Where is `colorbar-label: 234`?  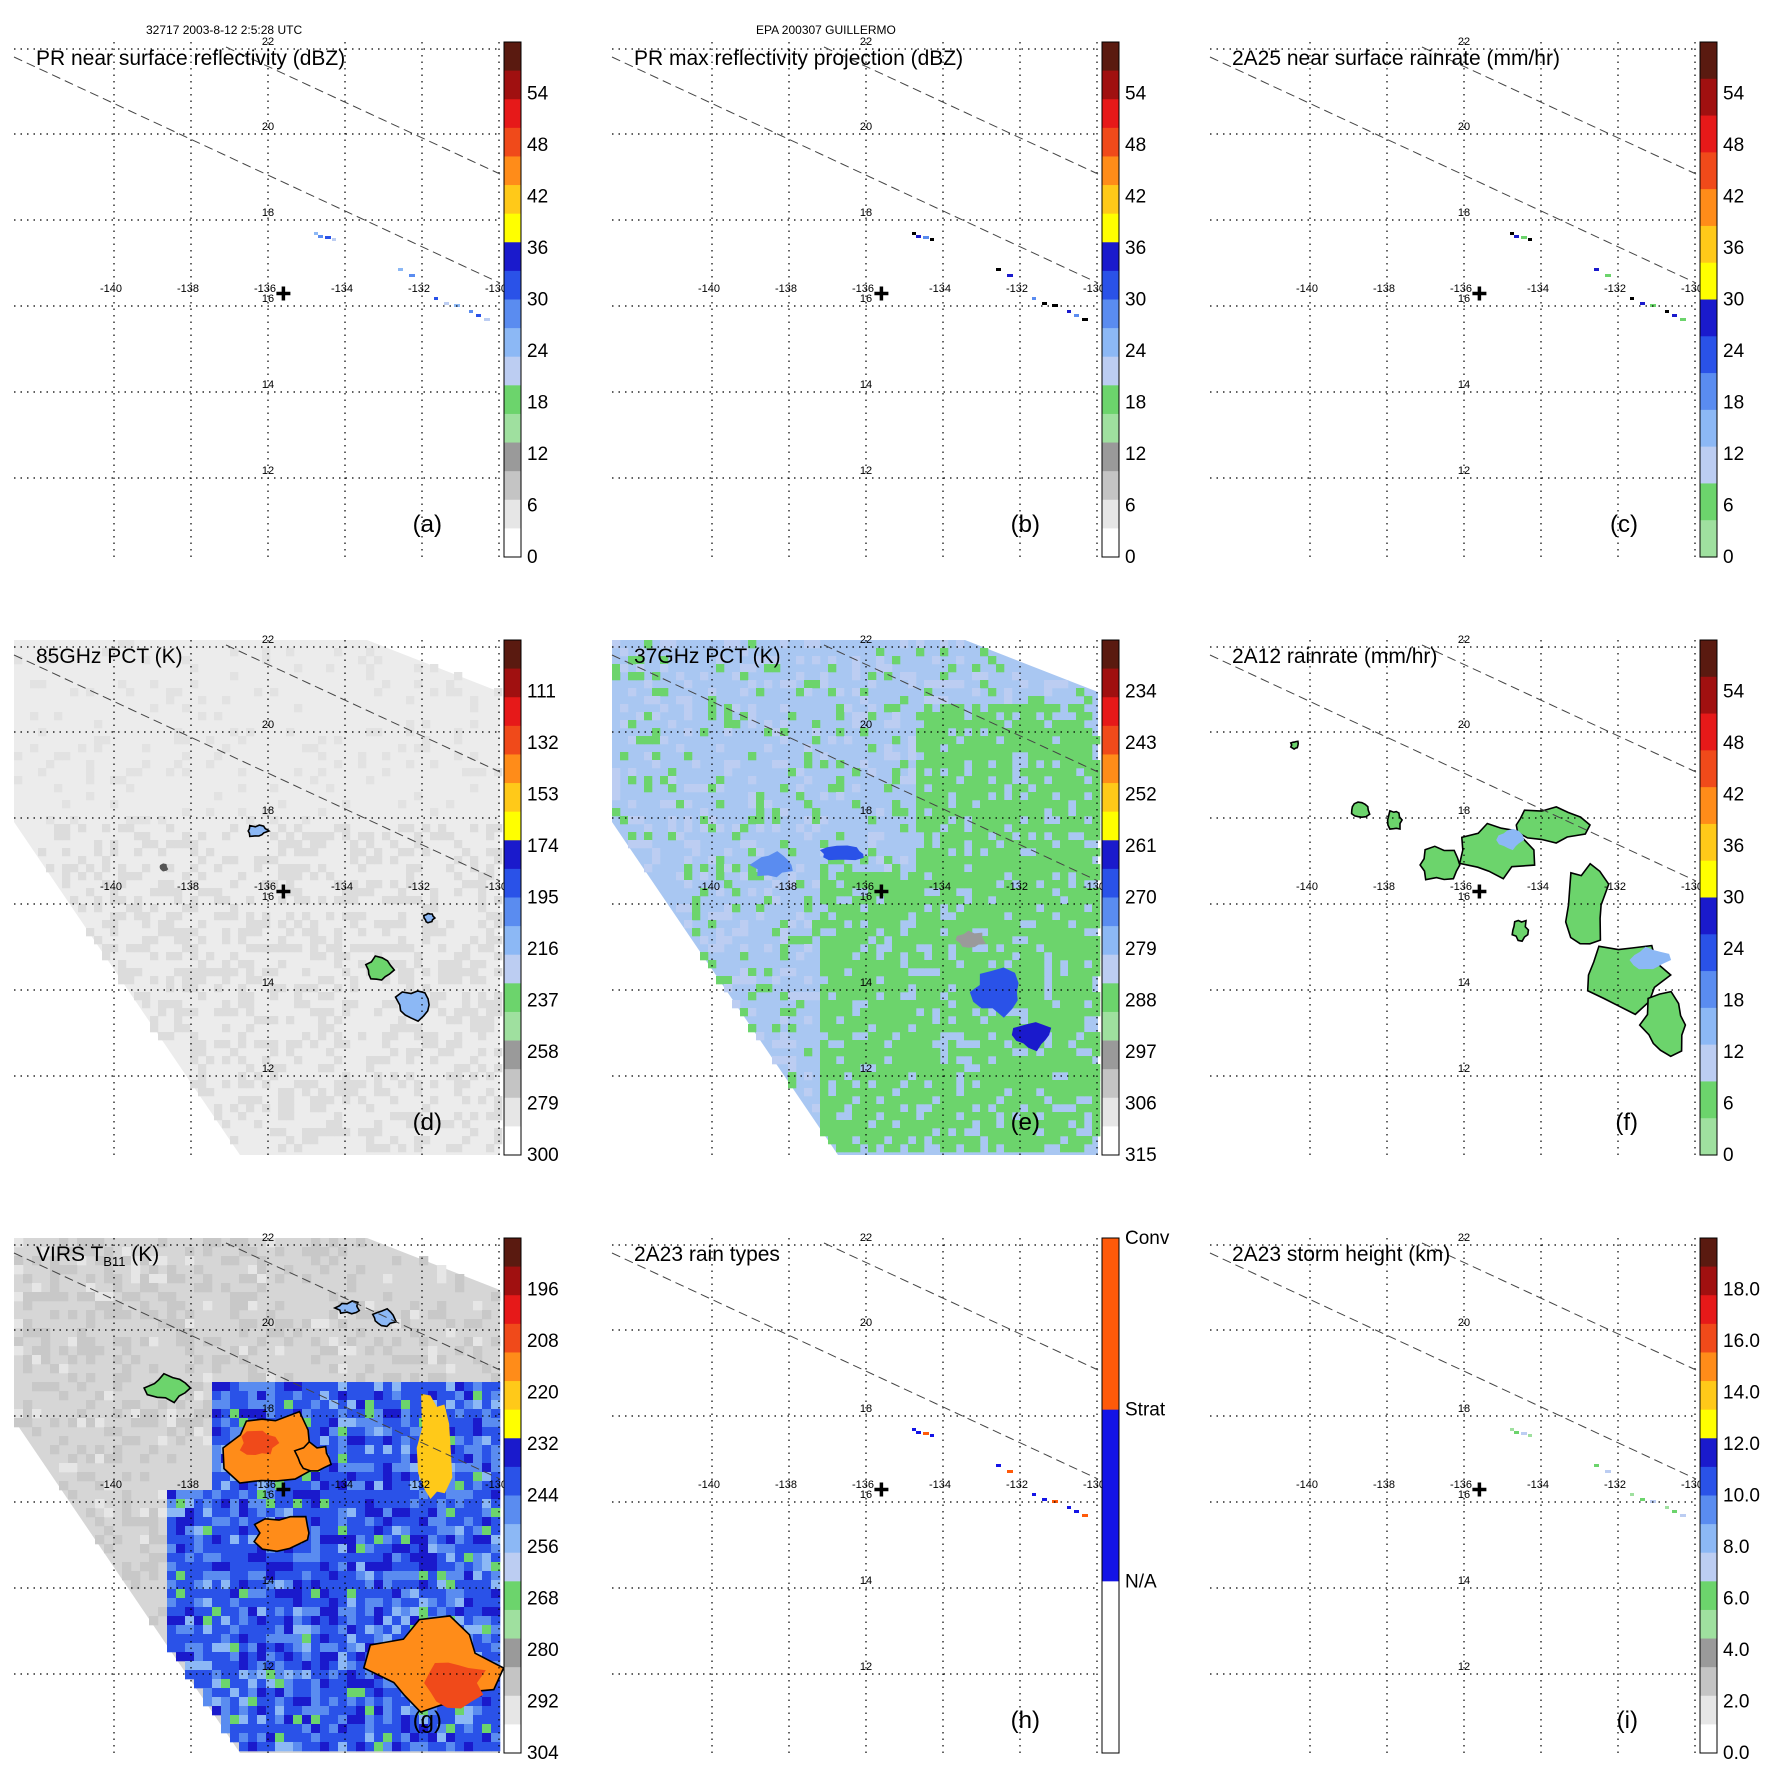
colorbar-label: 234 is located at coordinates (1141, 692).